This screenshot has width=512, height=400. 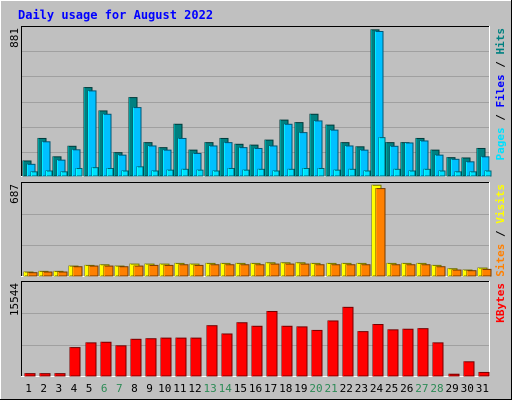 I want to click on x-tick-label-day-19: 19, so click(x=300, y=388).